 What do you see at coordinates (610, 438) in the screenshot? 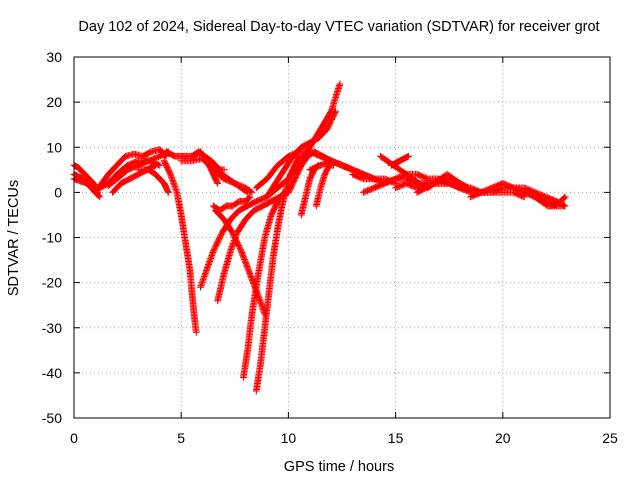
I see `x-tick-label: 25` at bounding box center [610, 438].